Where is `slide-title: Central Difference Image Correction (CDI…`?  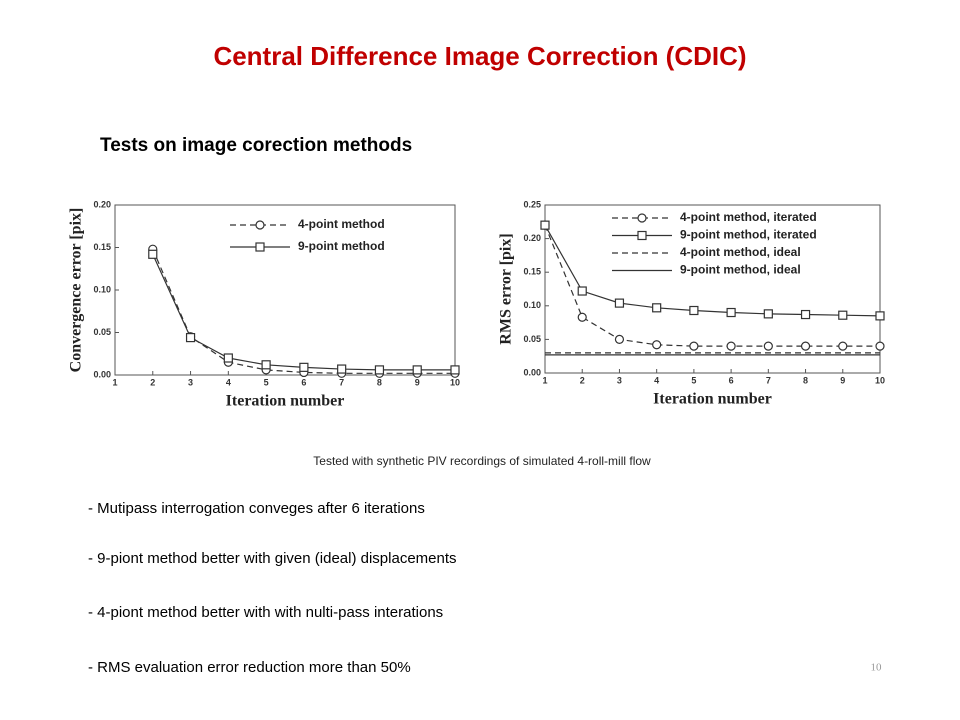 slide-title: Central Difference Image Correction (CDI… is located at coordinates (479, 56).